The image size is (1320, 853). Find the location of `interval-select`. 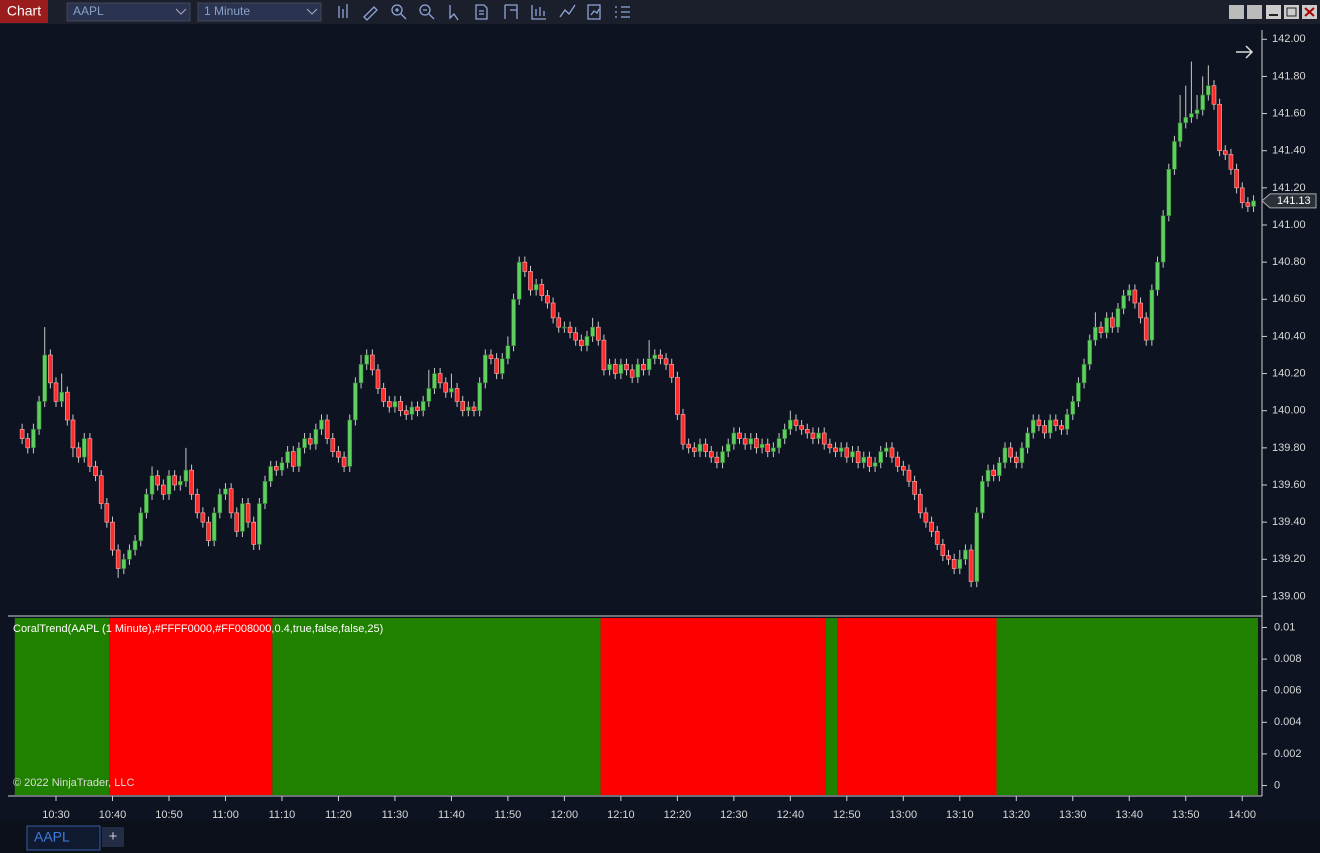

interval-select is located at coordinates (259, 12).